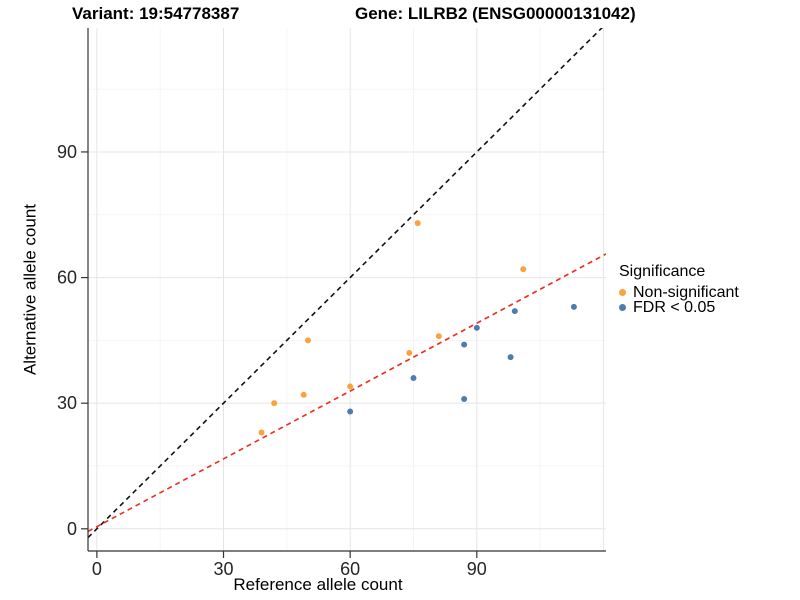 This screenshot has width=800, height=600. I want to click on legend: Significance Non-significant FDR < 0.05, so click(679, 289).